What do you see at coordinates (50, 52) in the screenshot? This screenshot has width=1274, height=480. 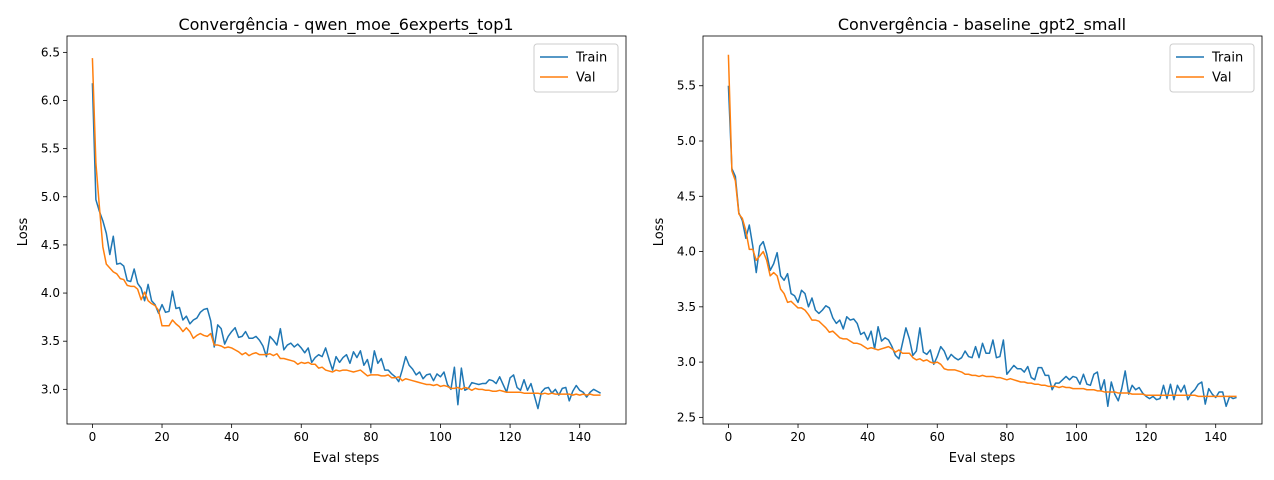 I see `y-tick-label: 6.5` at bounding box center [50, 52].